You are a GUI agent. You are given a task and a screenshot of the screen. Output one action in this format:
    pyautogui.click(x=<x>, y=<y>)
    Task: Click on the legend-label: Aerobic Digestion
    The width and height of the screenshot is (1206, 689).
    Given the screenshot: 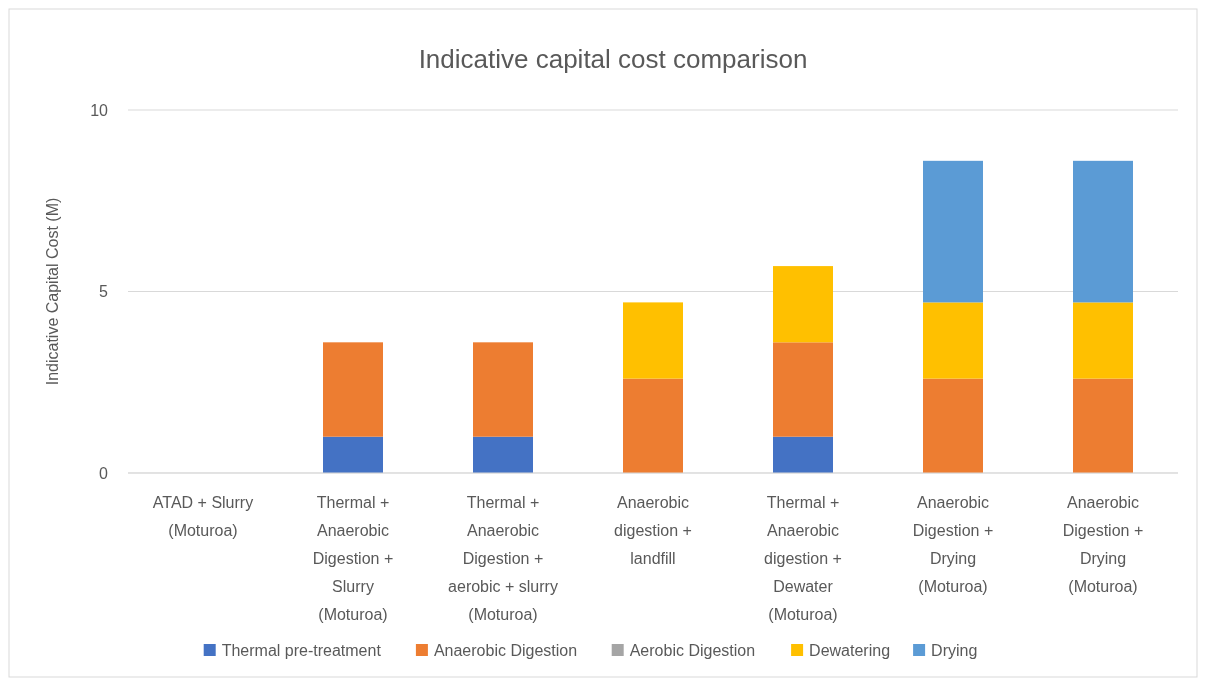 What is the action you would take?
    pyautogui.click(x=692, y=650)
    